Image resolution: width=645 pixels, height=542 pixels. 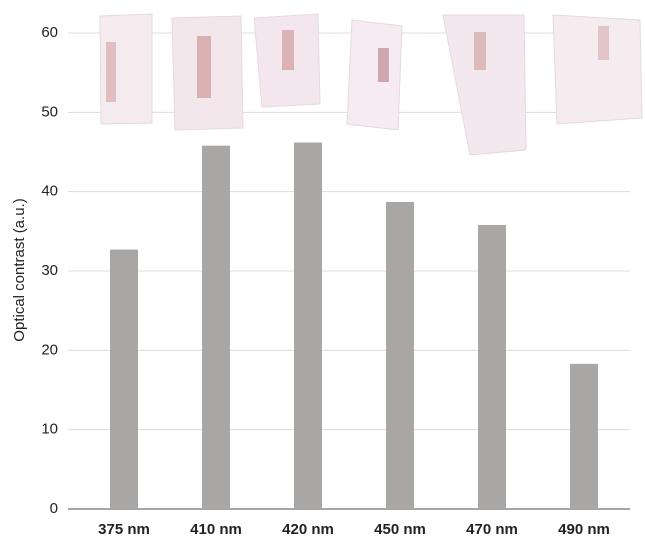 What do you see at coordinates (49, 270) in the screenshot?
I see `y-tick-label: 30` at bounding box center [49, 270].